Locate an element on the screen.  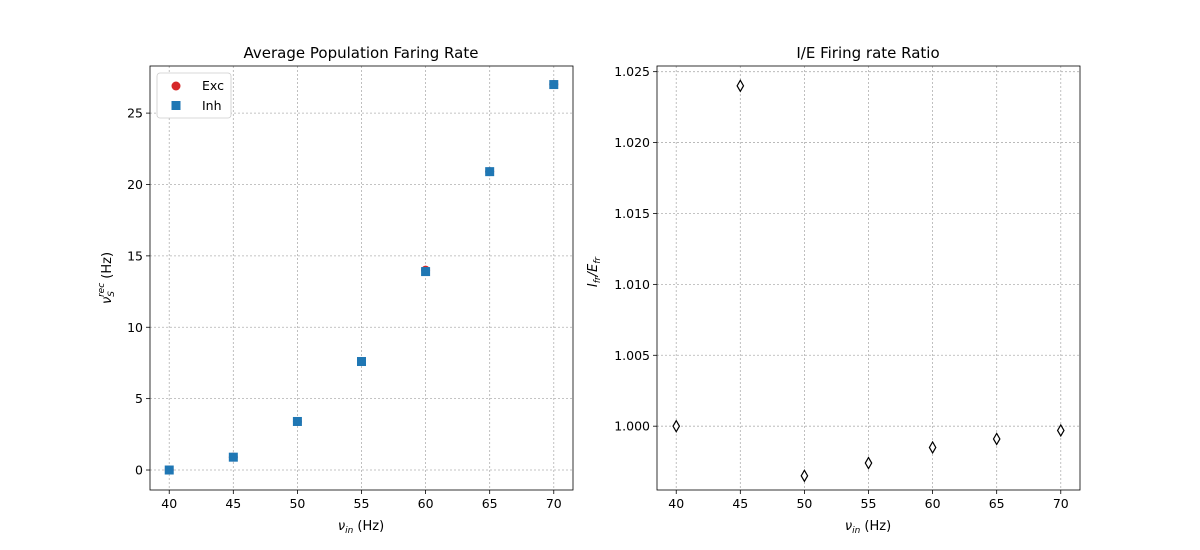
firing-rate-y-tick-label: 15 is located at coordinates (135, 255).